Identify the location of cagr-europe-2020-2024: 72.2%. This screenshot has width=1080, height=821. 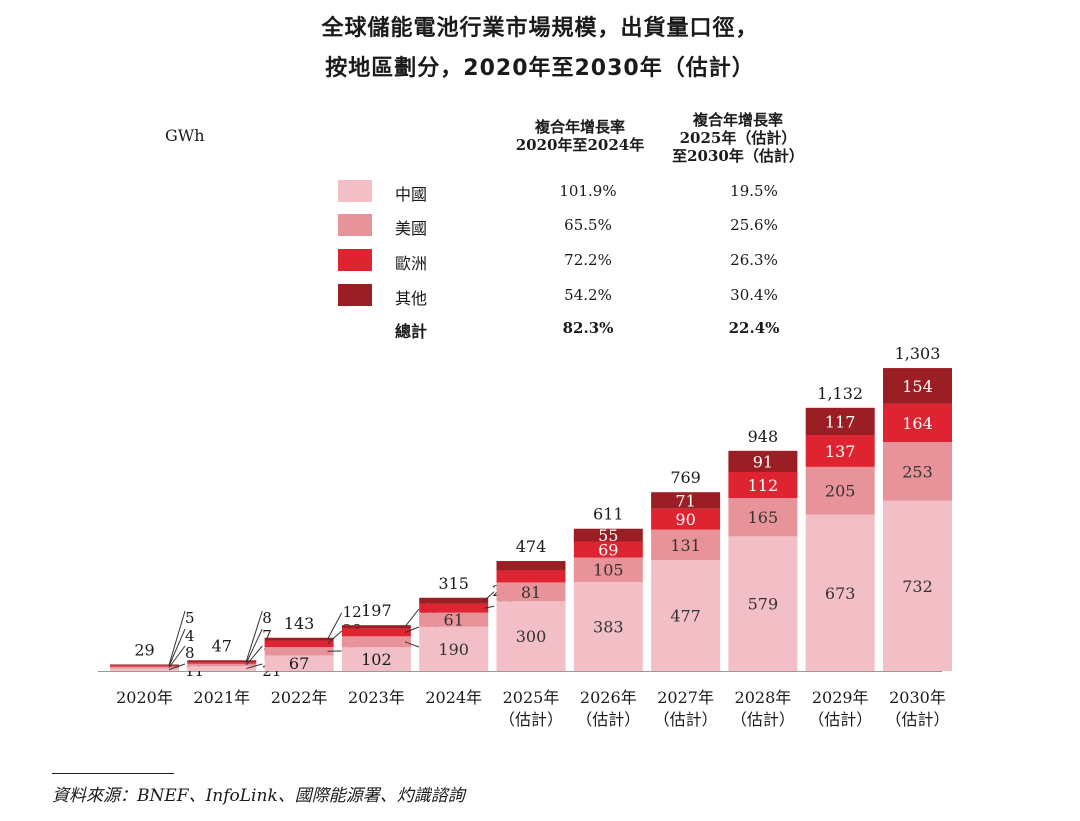
(588, 260).